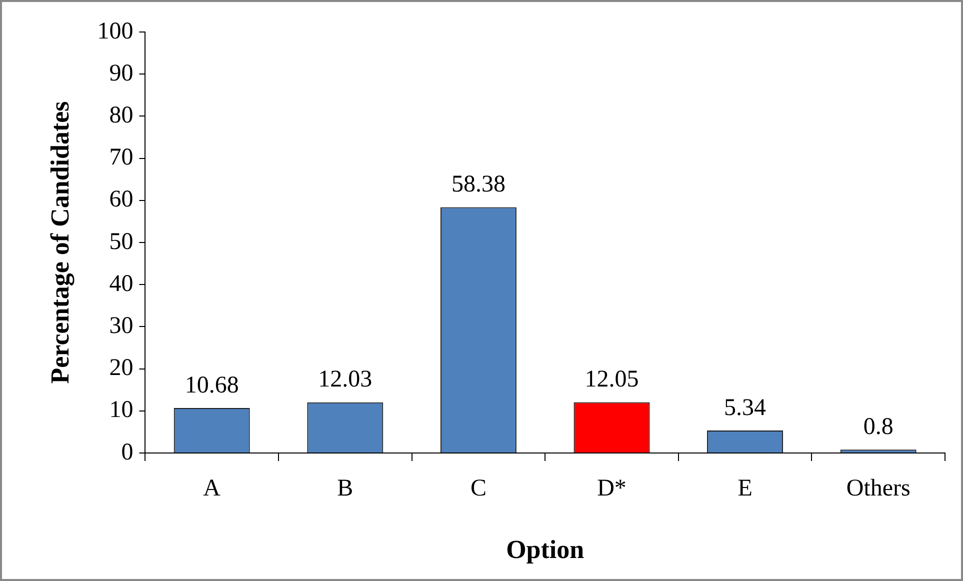 The height and width of the screenshot is (581, 963). What do you see at coordinates (745, 489) in the screenshot?
I see `x-tick-label: E` at bounding box center [745, 489].